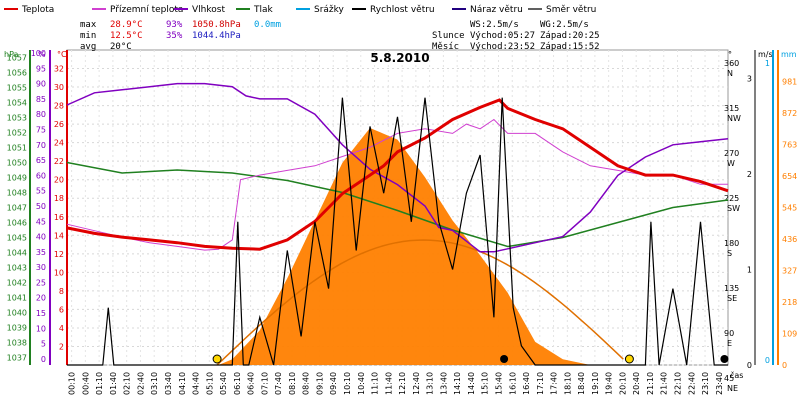  Describe the element at coordinates (784, 365) in the screenshot. I see `radiation-tick: 0` at that location.